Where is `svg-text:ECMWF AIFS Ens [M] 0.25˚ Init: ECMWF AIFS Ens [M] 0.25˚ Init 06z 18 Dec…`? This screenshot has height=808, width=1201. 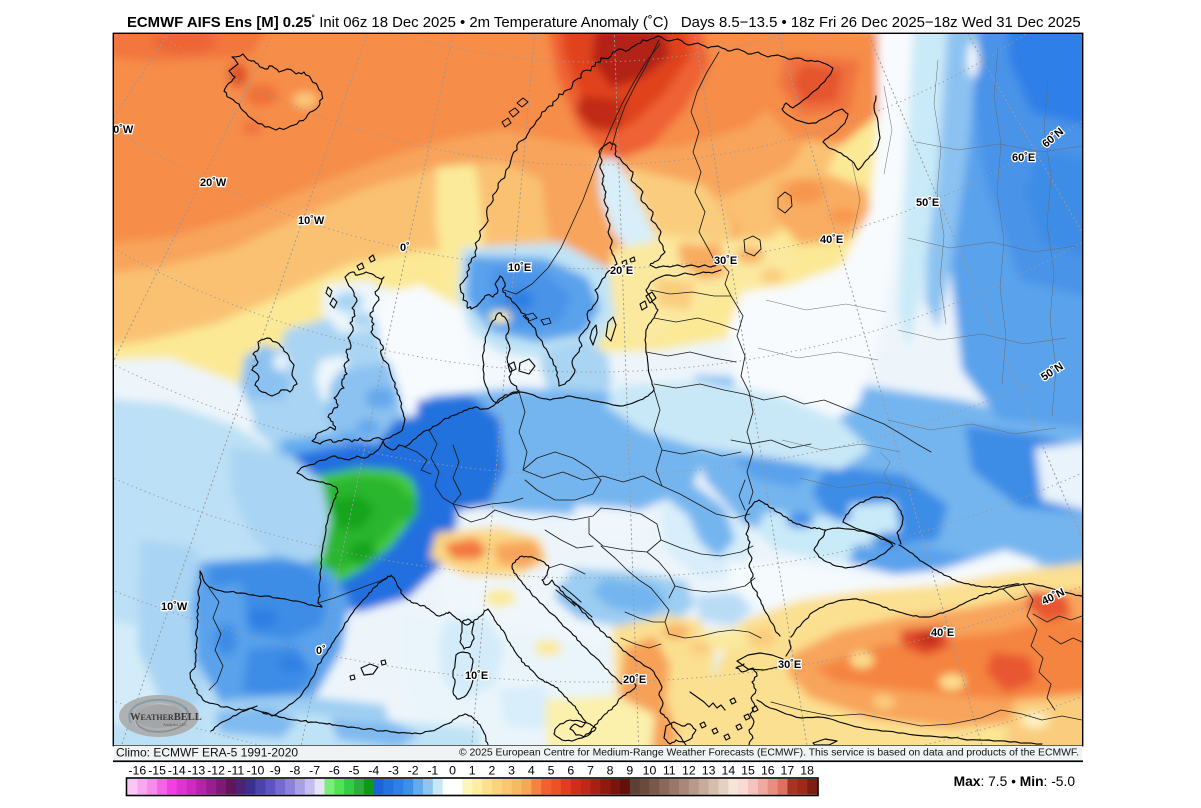 svg-text:ECMWF AIFS Ens [M] 0.25˚ Init: ECMWF AIFS Ens [M] 0.25˚ Init 06z 18 Dec… is located at coordinates (604, 22).